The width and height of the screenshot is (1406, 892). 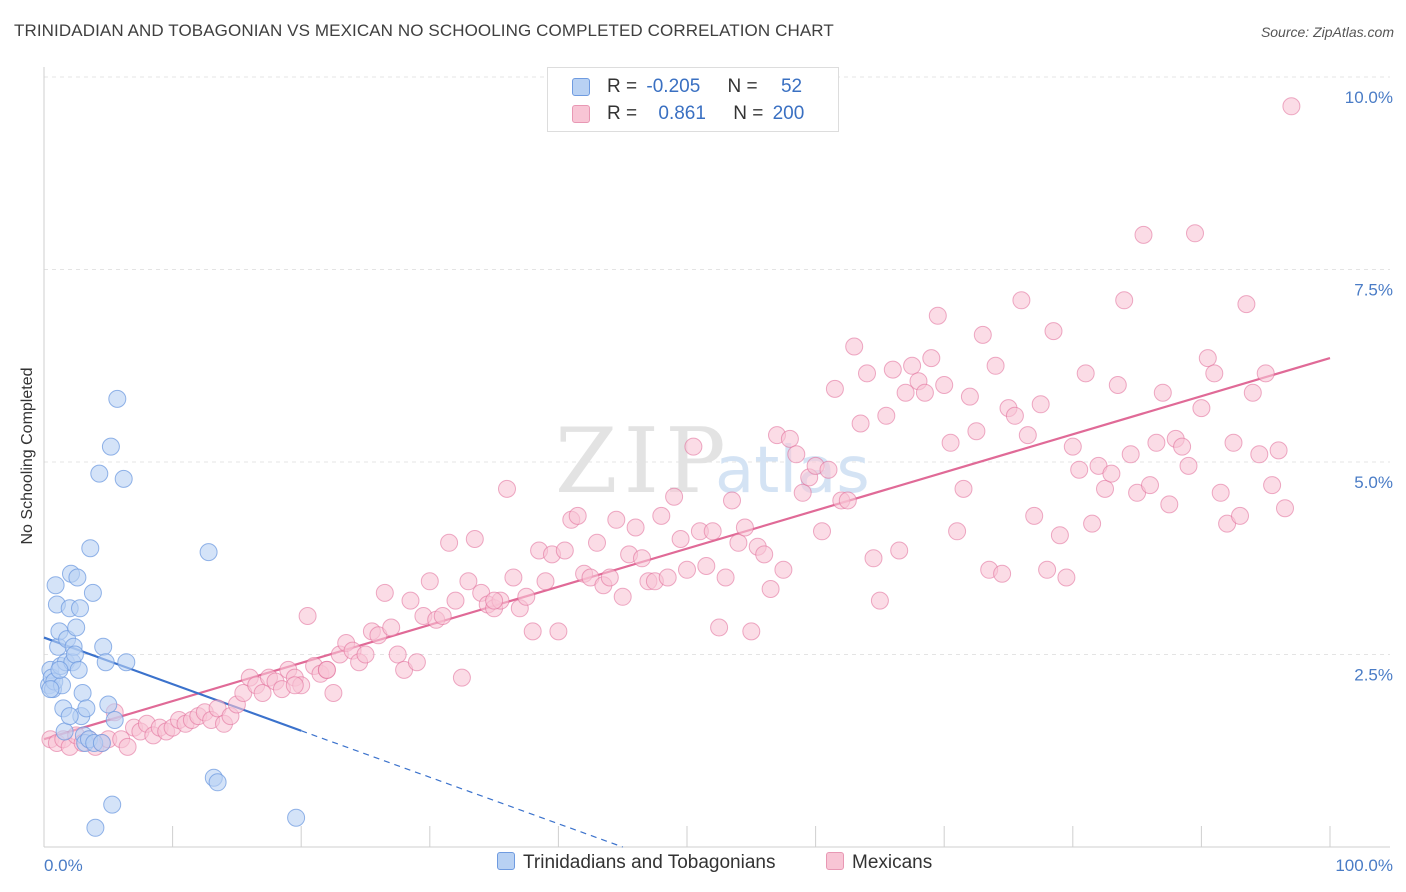 What do you see at coordinates (581, 114) in the screenshot?
I see `legend-swatch-pink` at bounding box center [581, 114].